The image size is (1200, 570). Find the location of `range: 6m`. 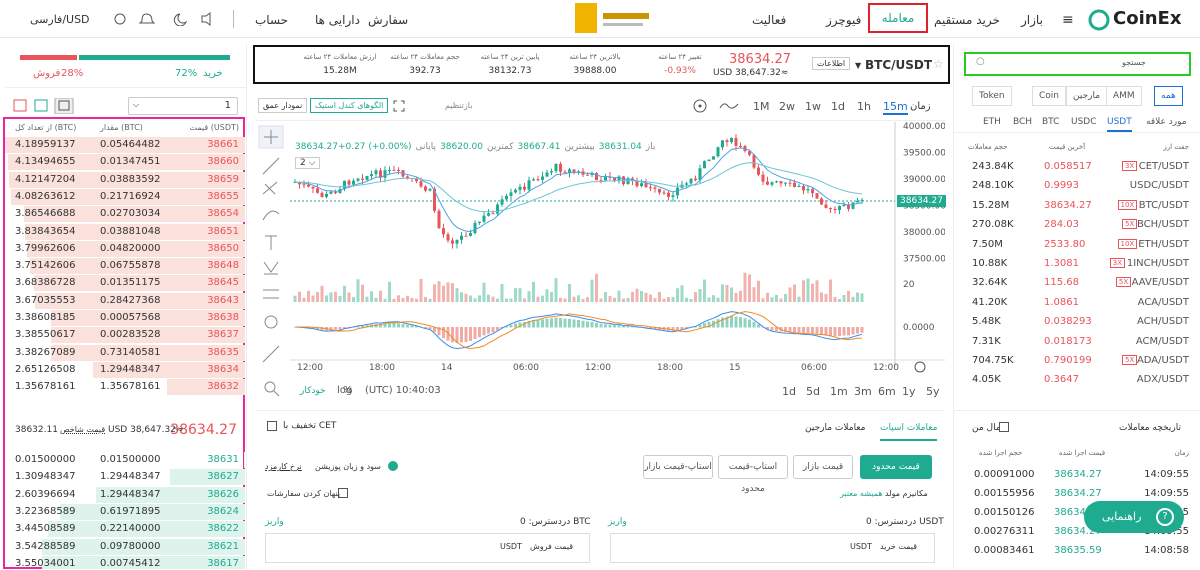

range: 6m is located at coordinates (887, 391).